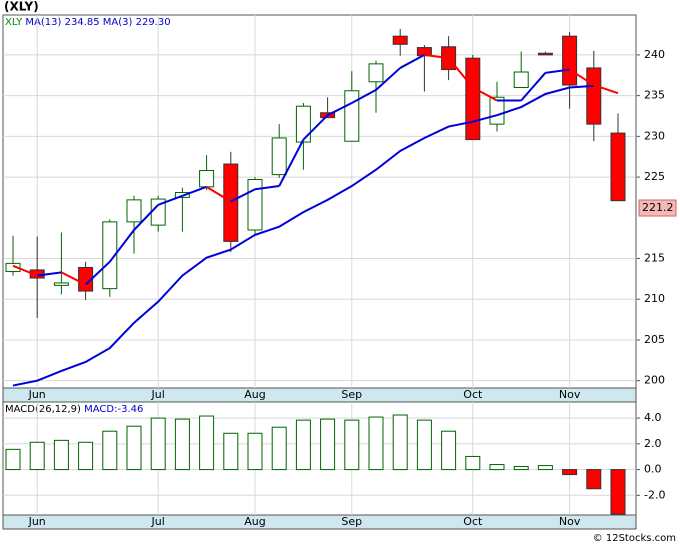  I want to click on legend: XLY MA(13) 234.85 MA(3) 229.30, so click(88, 22).